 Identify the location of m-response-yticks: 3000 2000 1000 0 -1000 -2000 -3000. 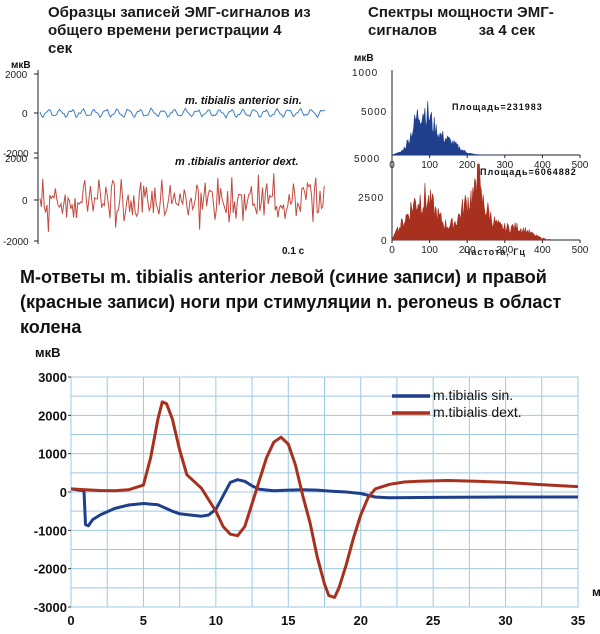
(52, 492).